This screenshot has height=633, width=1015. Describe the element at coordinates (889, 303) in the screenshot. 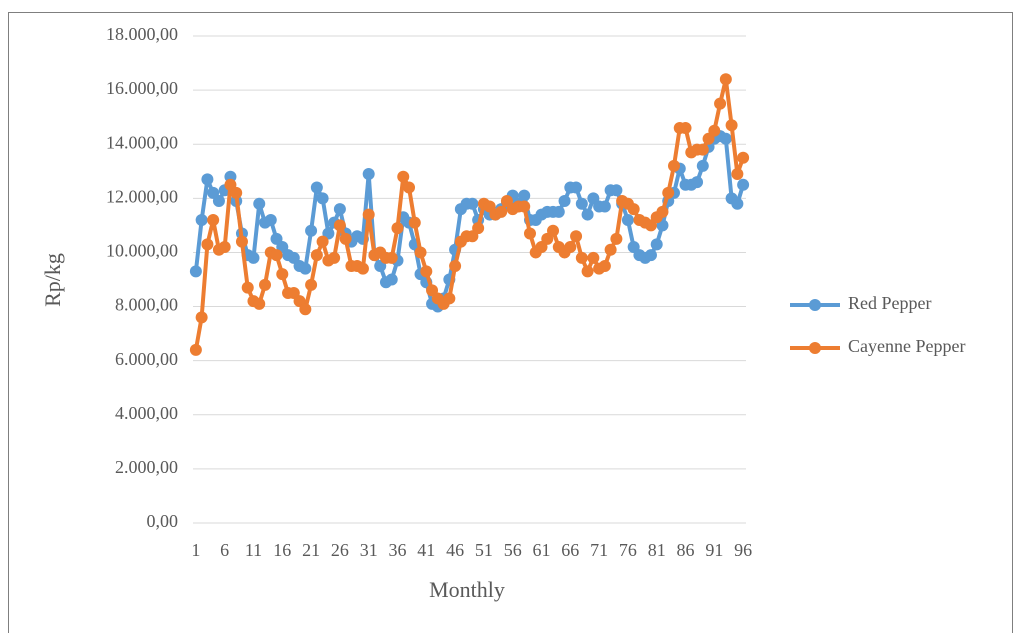

I see `legend-label: Red Pepper` at that location.